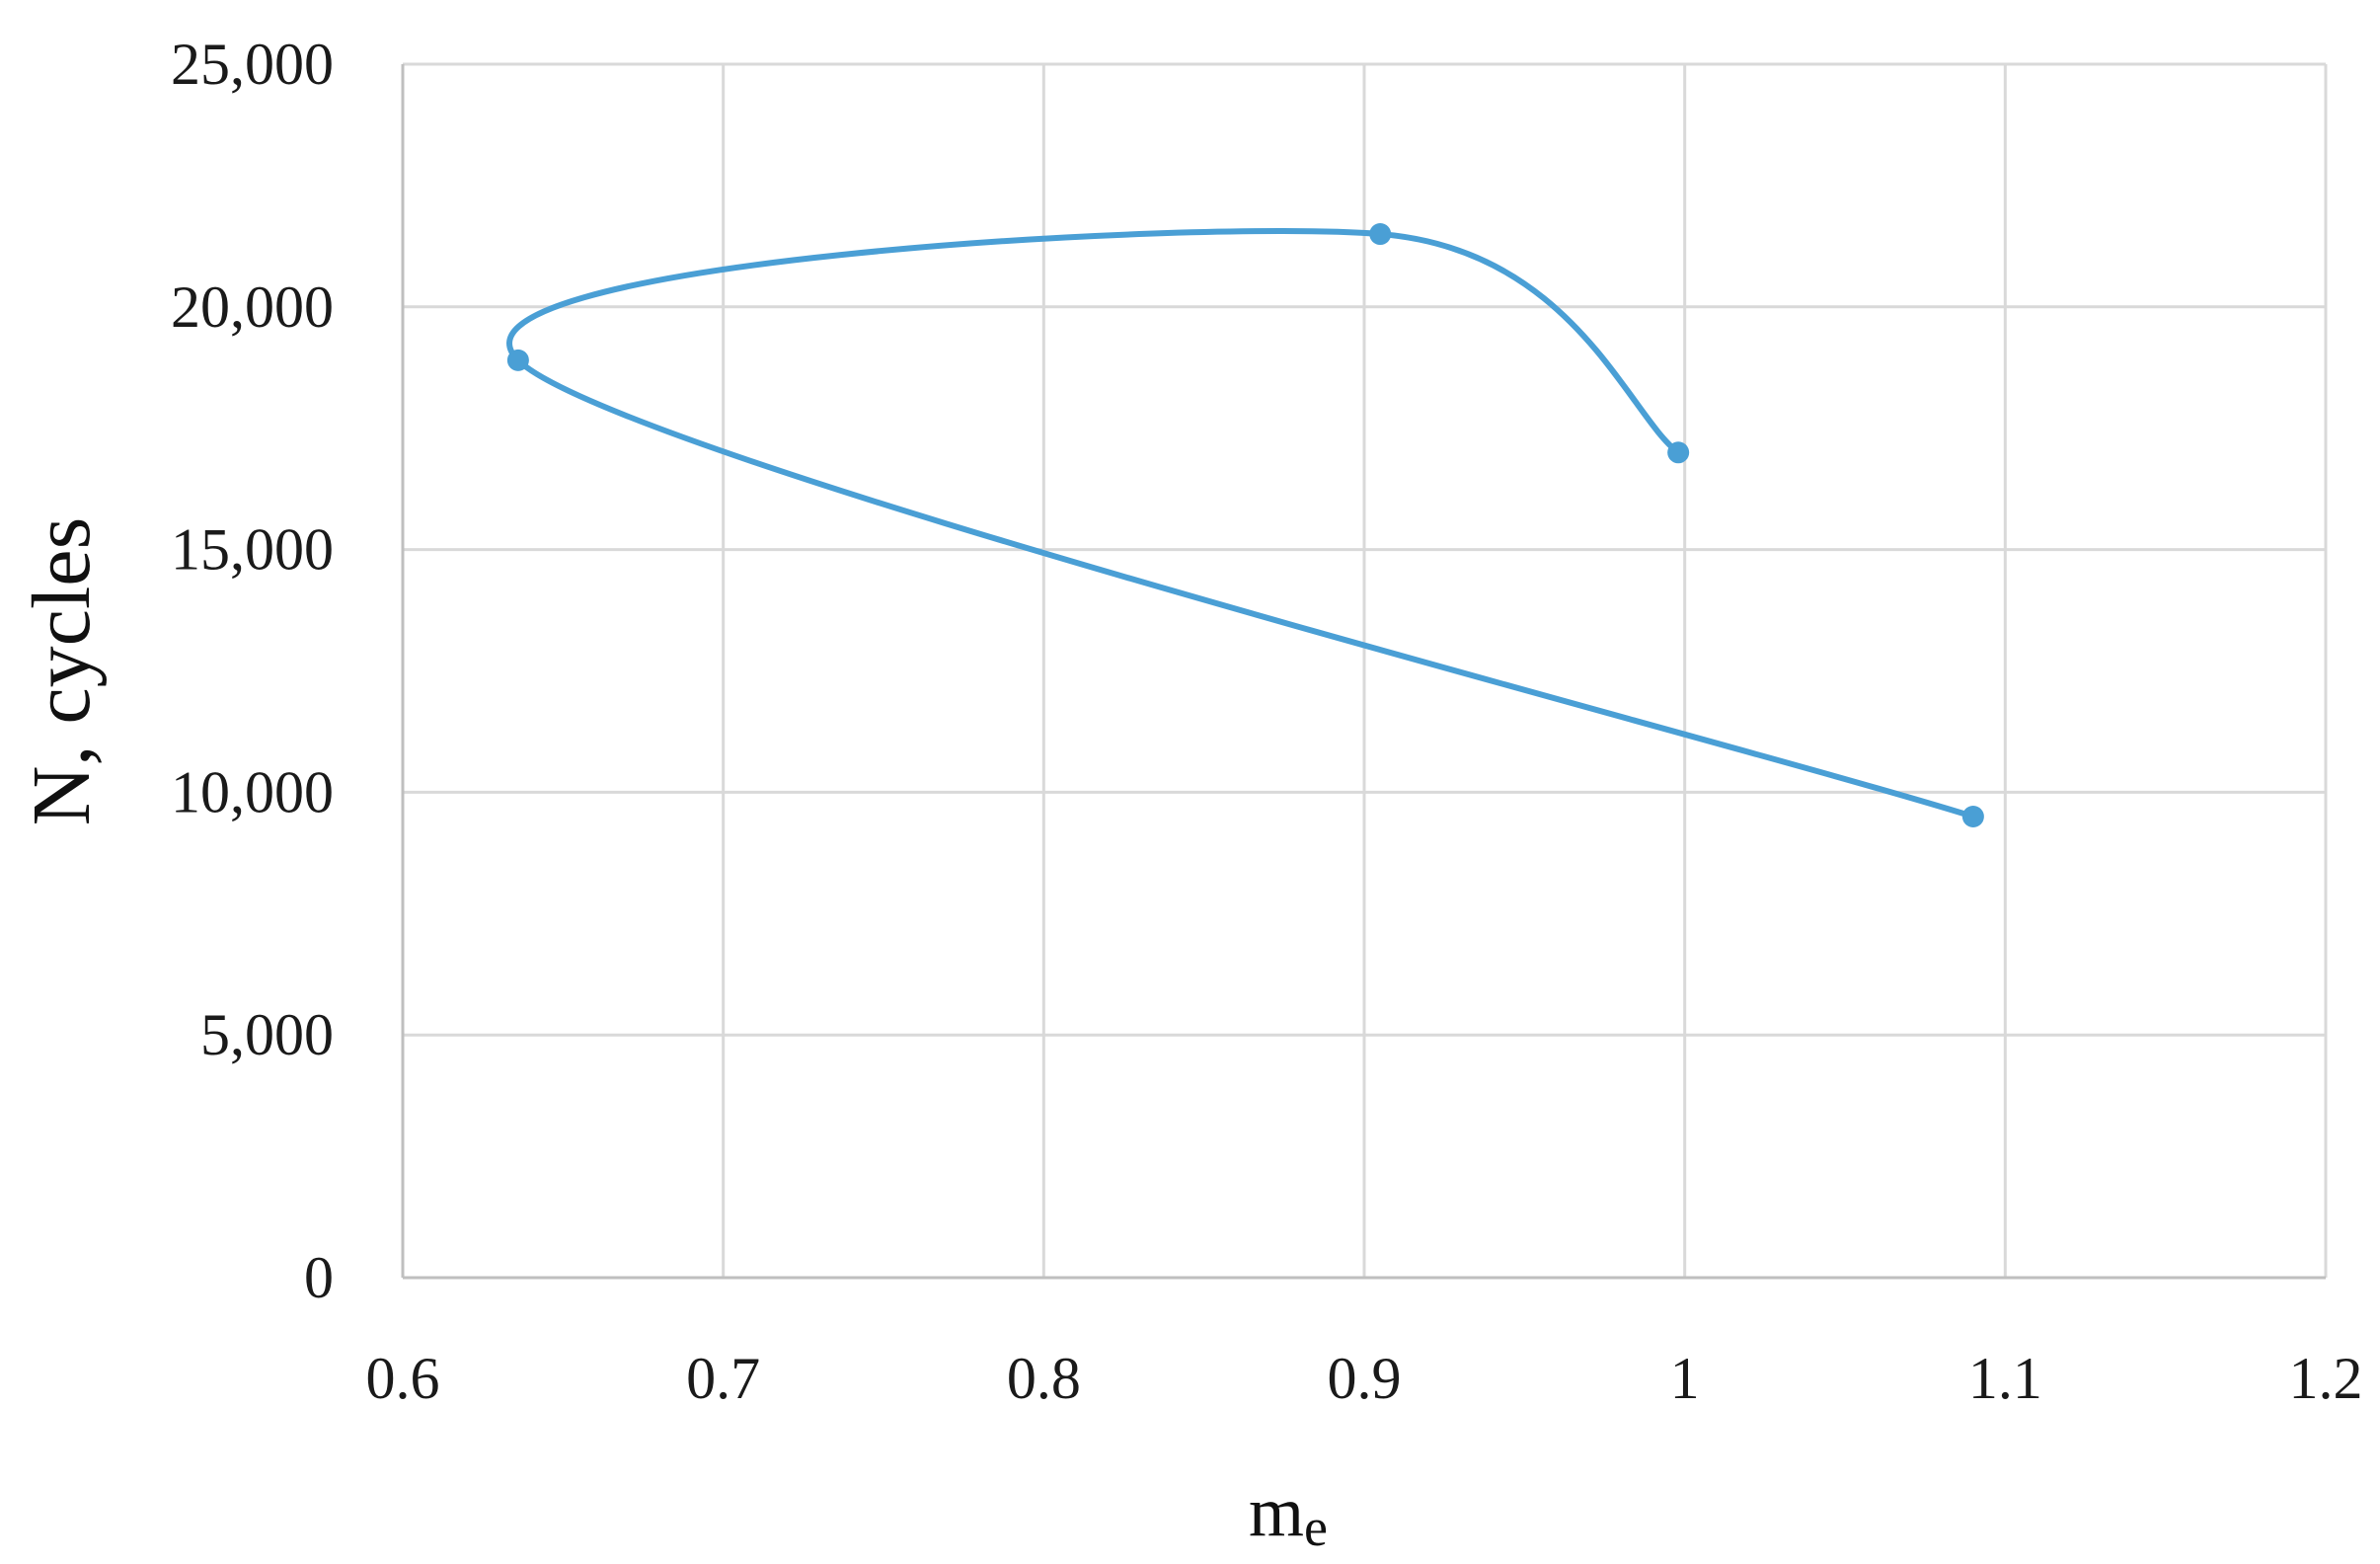 The image size is (2380, 1564). Describe the element at coordinates (1365, 1379) in the screenshot. I see `x-tick-label: 0.9` at that location.